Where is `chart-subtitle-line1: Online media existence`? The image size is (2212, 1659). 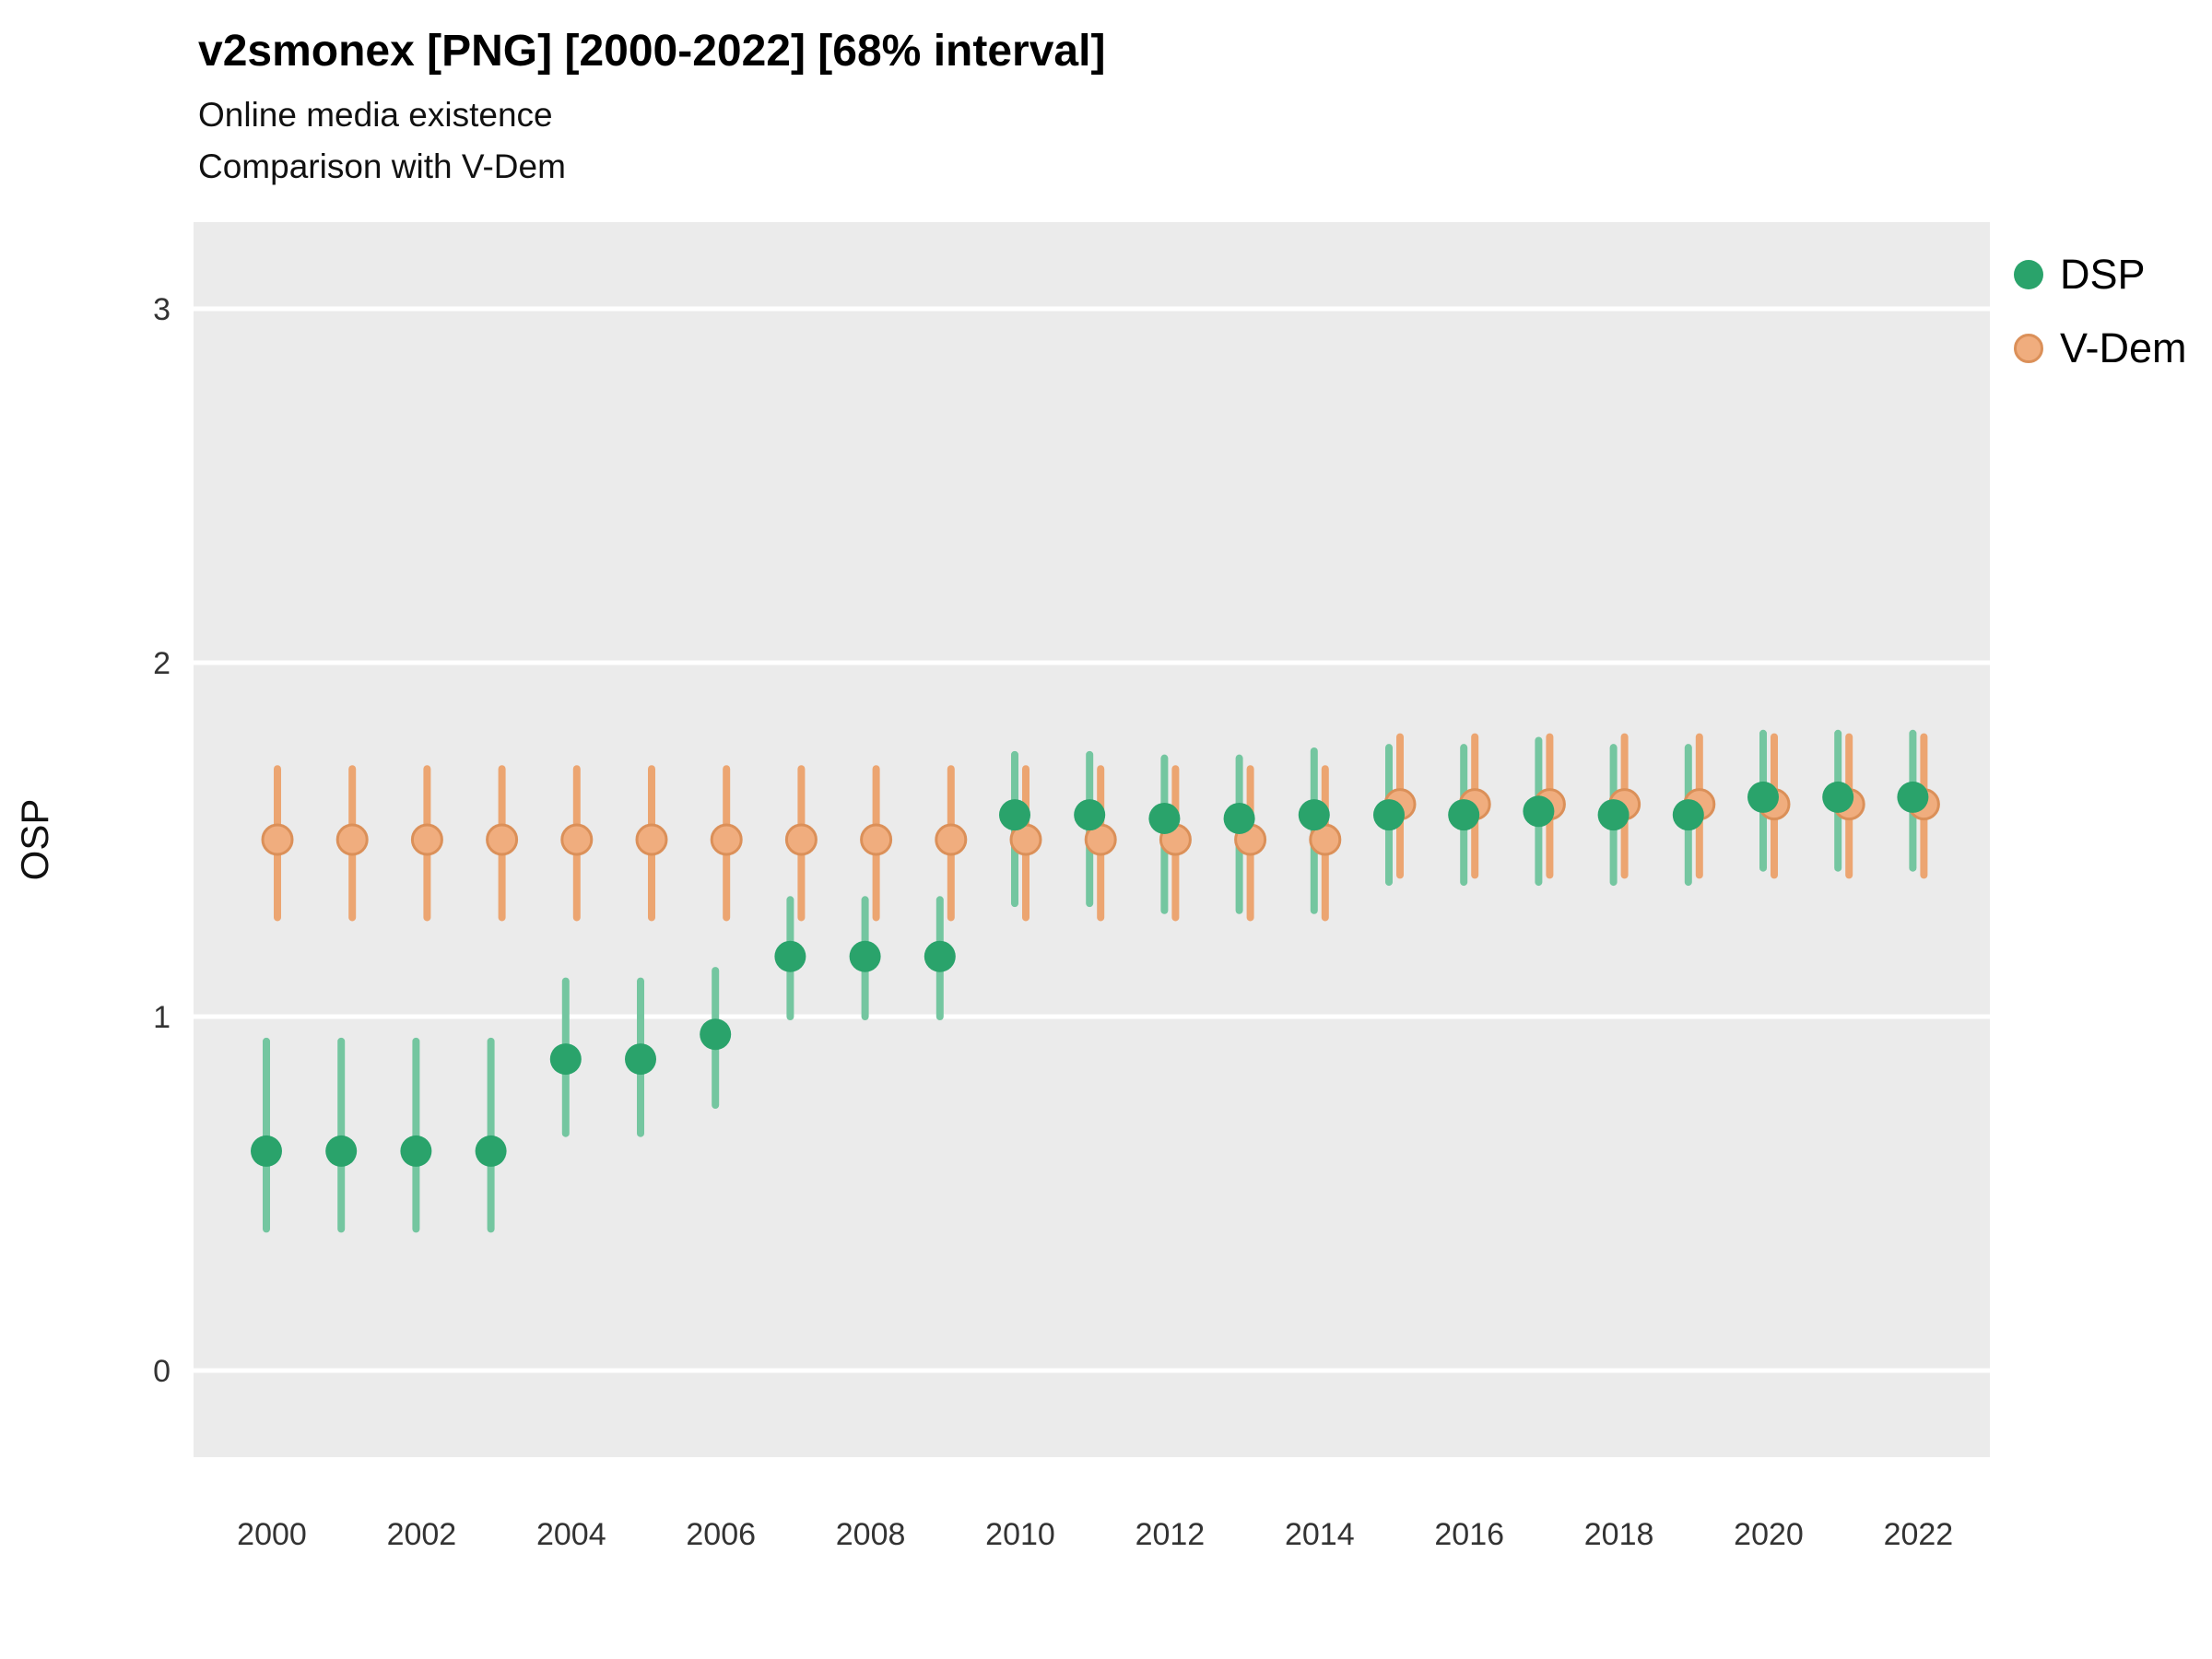
chart-subtitle-line1: Online media existence is located at coordinates (375, 115).